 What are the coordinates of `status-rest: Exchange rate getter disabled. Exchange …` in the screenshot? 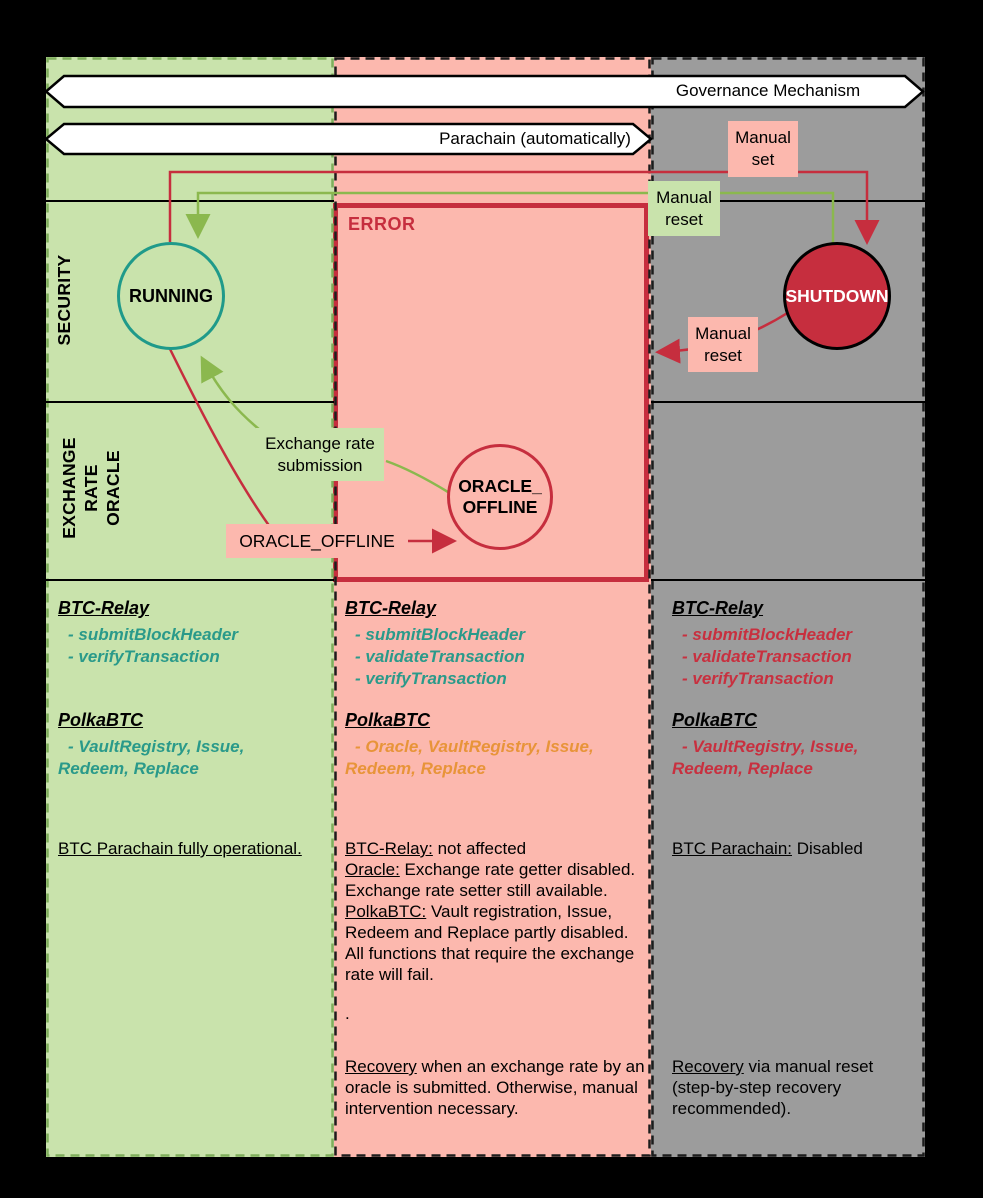 It's located at (490, 880).